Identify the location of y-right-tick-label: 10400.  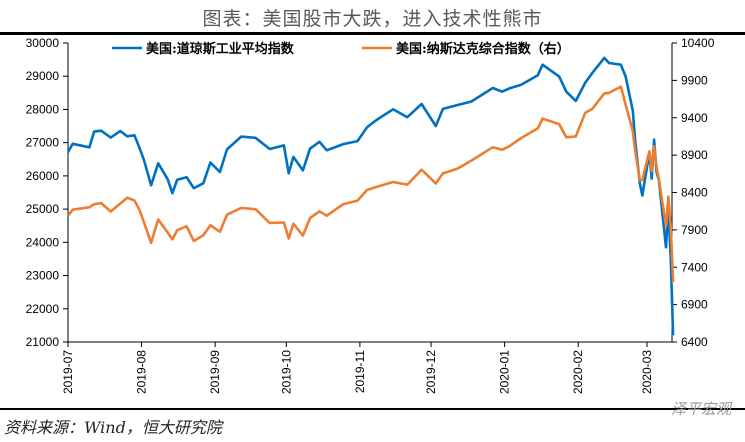
(698, 43).